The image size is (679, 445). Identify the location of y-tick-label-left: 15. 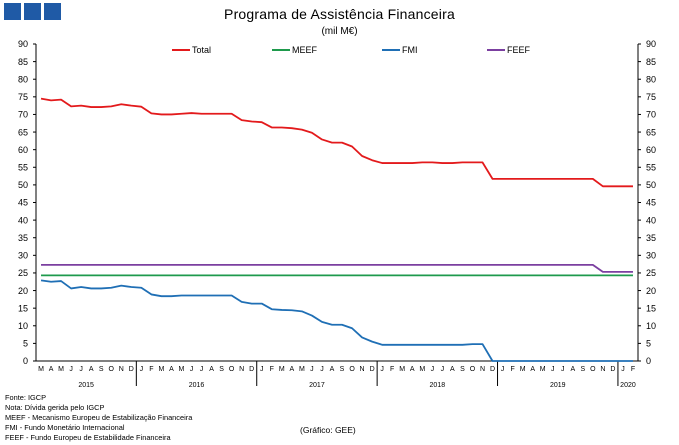
(23, 308).